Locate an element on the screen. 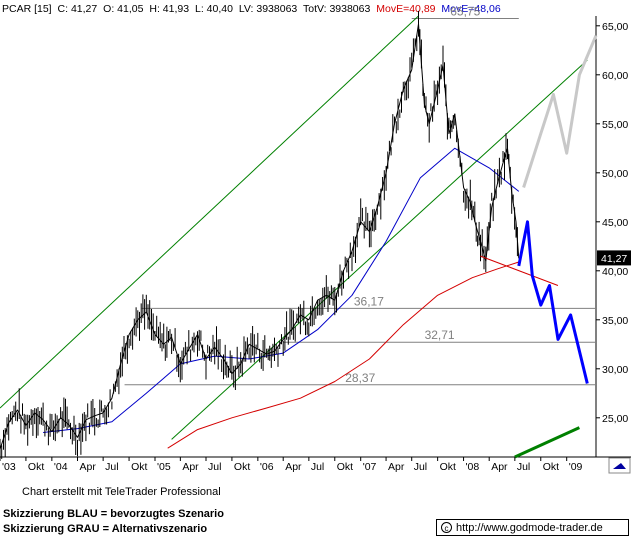 The height and width of the screenshot is (539, 631). x-tick-label: '03 is located at coordinates (9, 467).